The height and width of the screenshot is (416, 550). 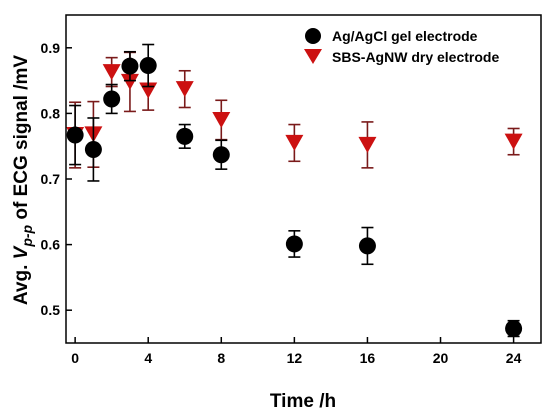 I want to click on y-axis-title-symbol: V, so click(x=21, y=252).